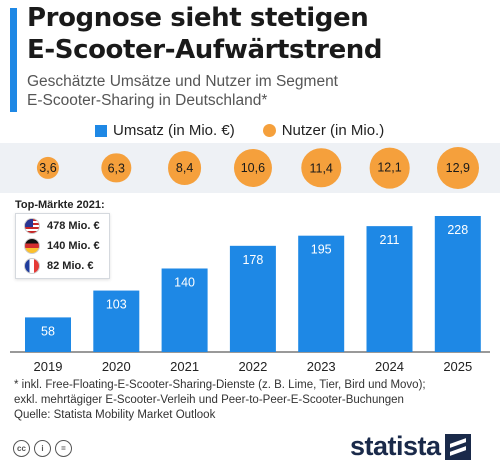 Image resolution: width=500 pixels, height=470 pixels. I want to click on legend-item-users: Nutzer (in Mio.), so click(323, 130).